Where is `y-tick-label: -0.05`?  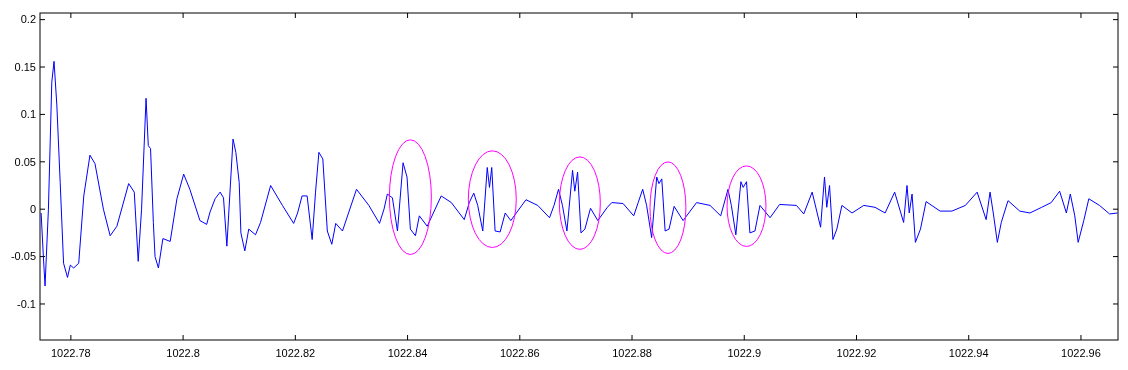
y-tick-label: -0.05 is located at coordinates (23, 256).